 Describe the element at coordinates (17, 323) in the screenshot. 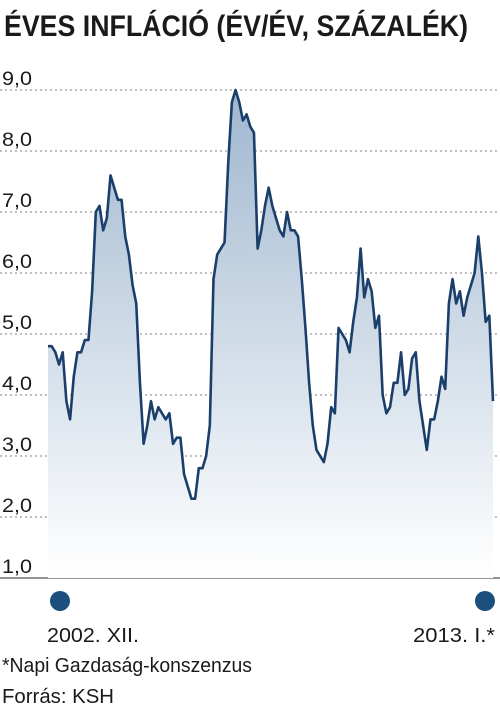

I see `y-tick-label: 5,0` at that location.